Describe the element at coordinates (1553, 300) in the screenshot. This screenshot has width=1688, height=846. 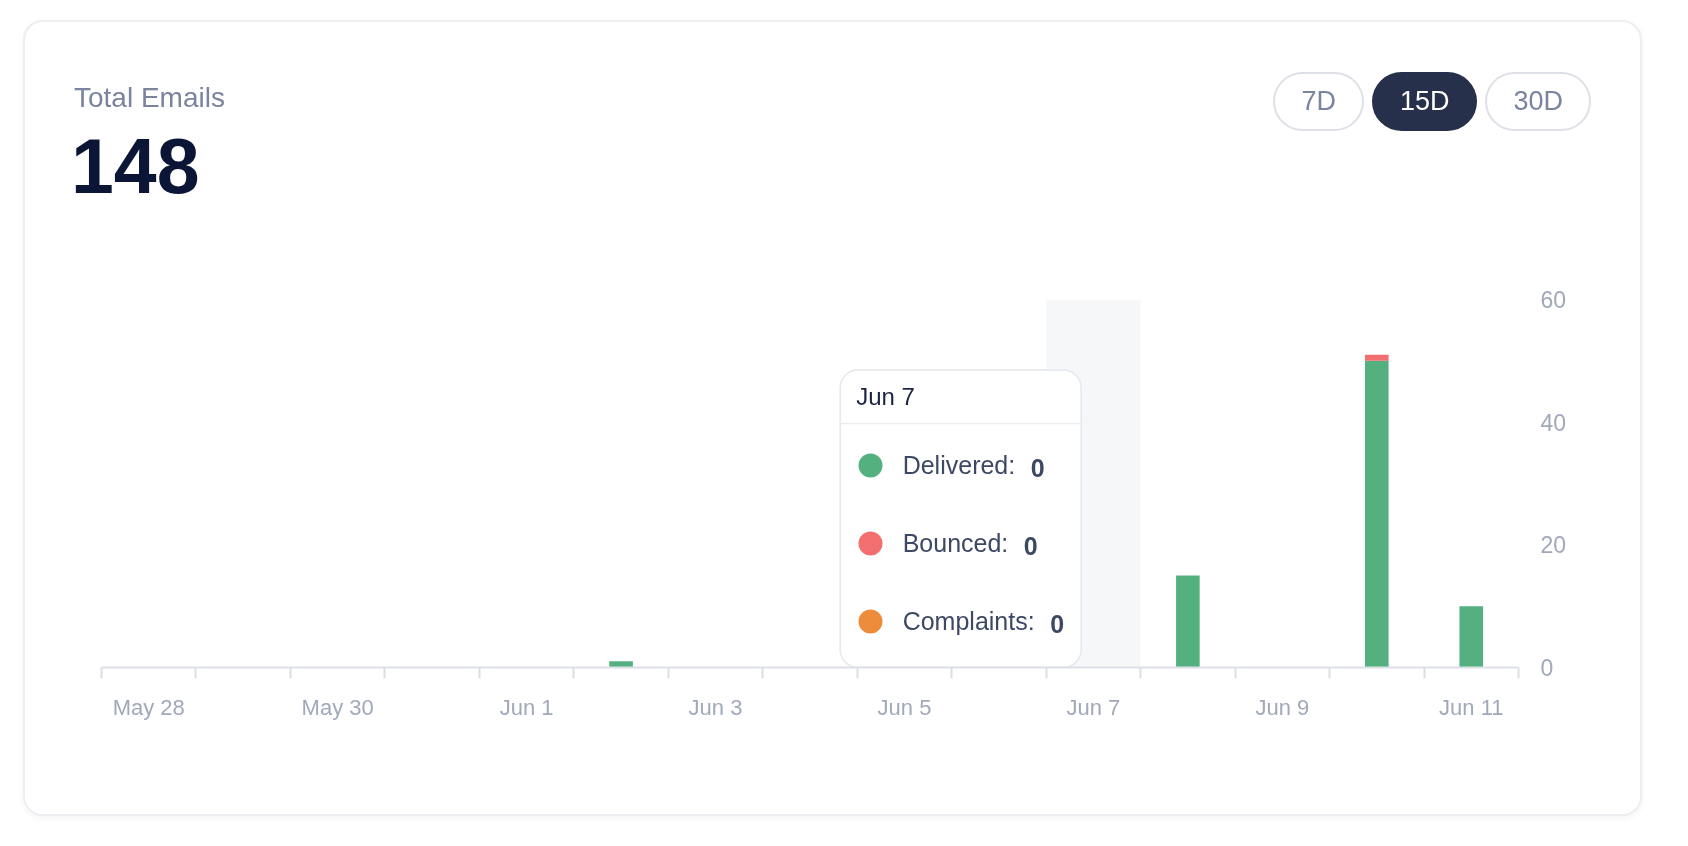
I see `y-tick-label: 60` at that location.